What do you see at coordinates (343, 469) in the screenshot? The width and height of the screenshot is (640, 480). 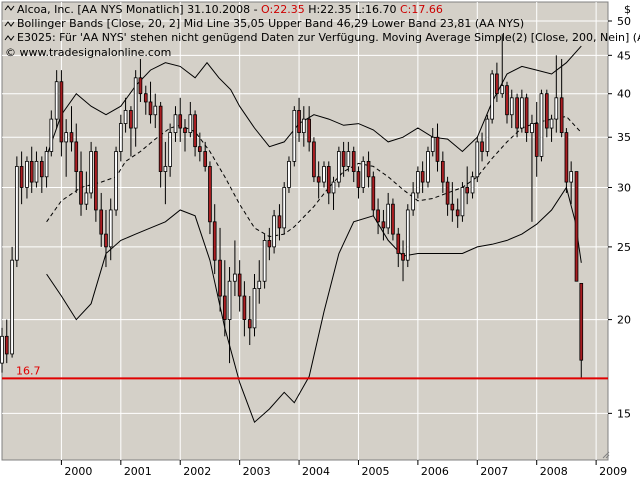 I see `x-axis: 2000 2001 2002 2003 2004 2005 2006 2007 2008 2009` at bounding box center [343, 469].